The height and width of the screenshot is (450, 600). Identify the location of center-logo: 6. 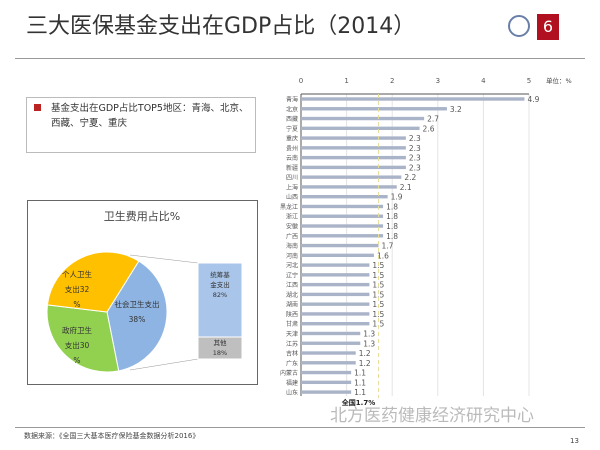
(548, 27).